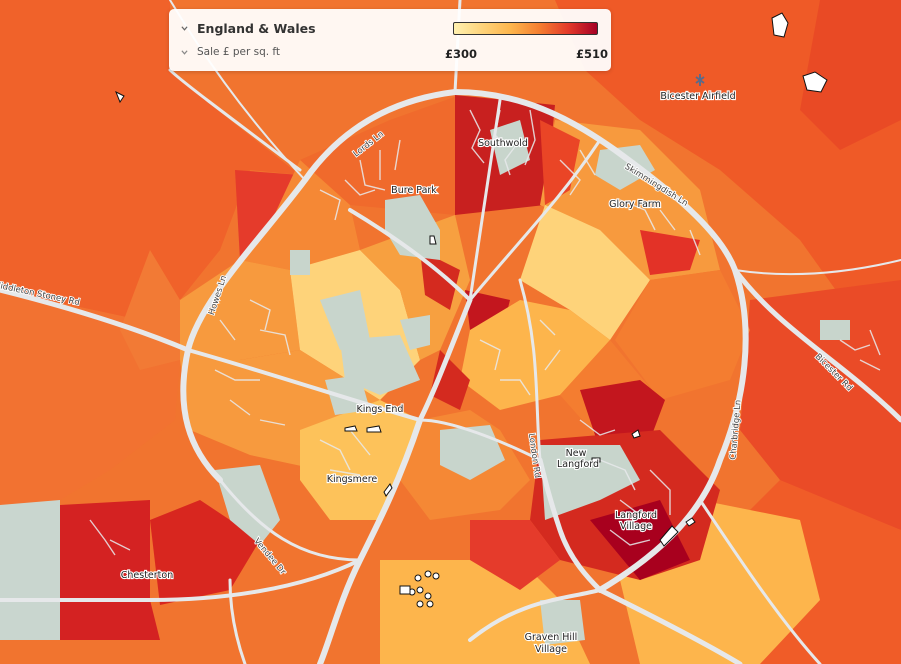  Describe the element at coordinates (419, 589) in the screenshot. I see `building-cluster` at that location.